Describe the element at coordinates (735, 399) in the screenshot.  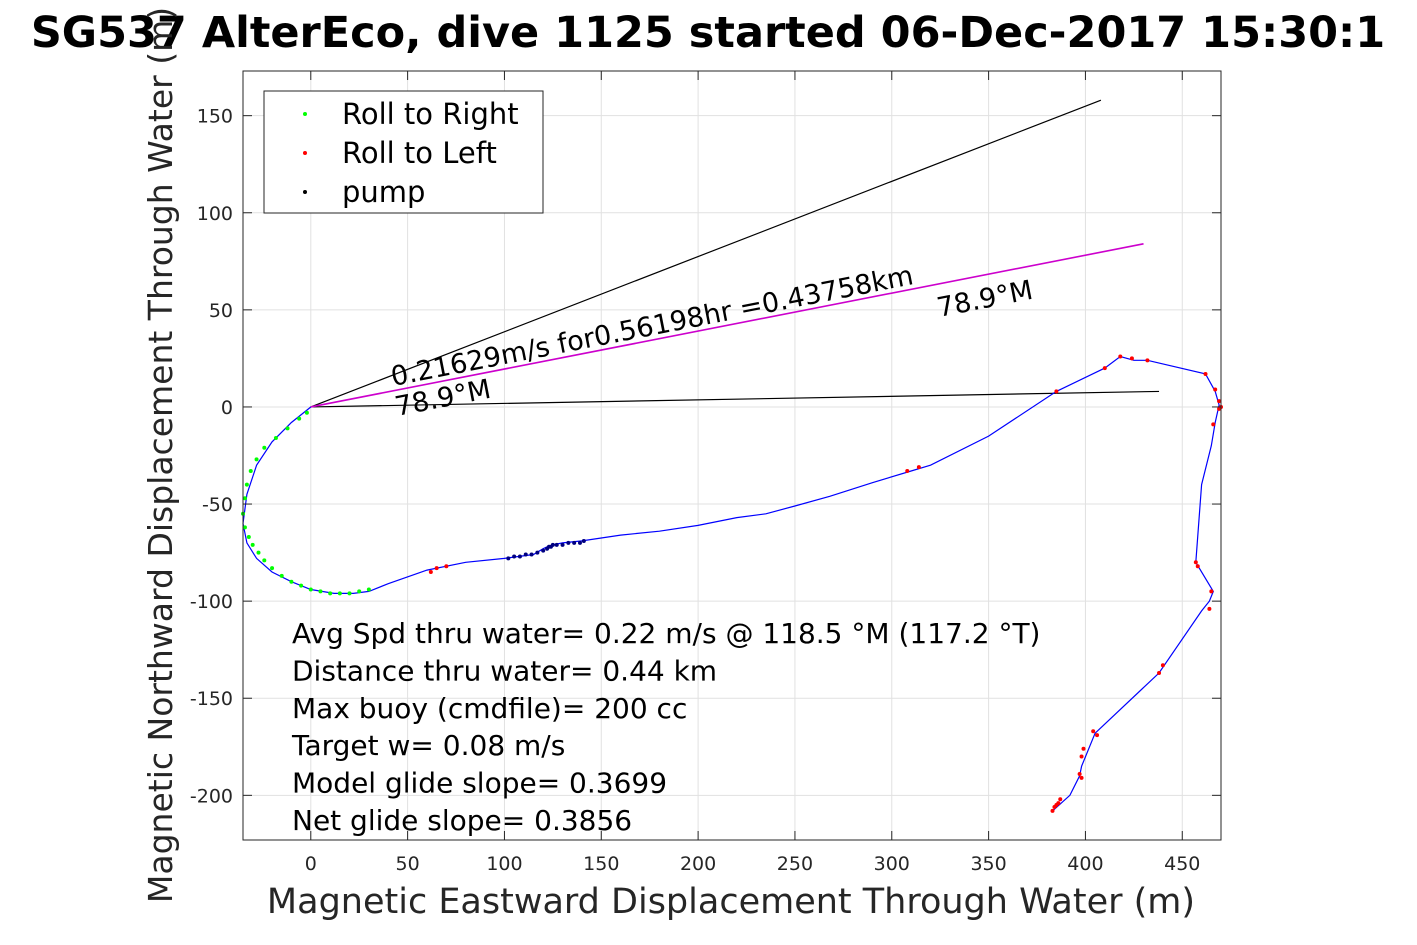
I see `heading-line-lower` at that location.